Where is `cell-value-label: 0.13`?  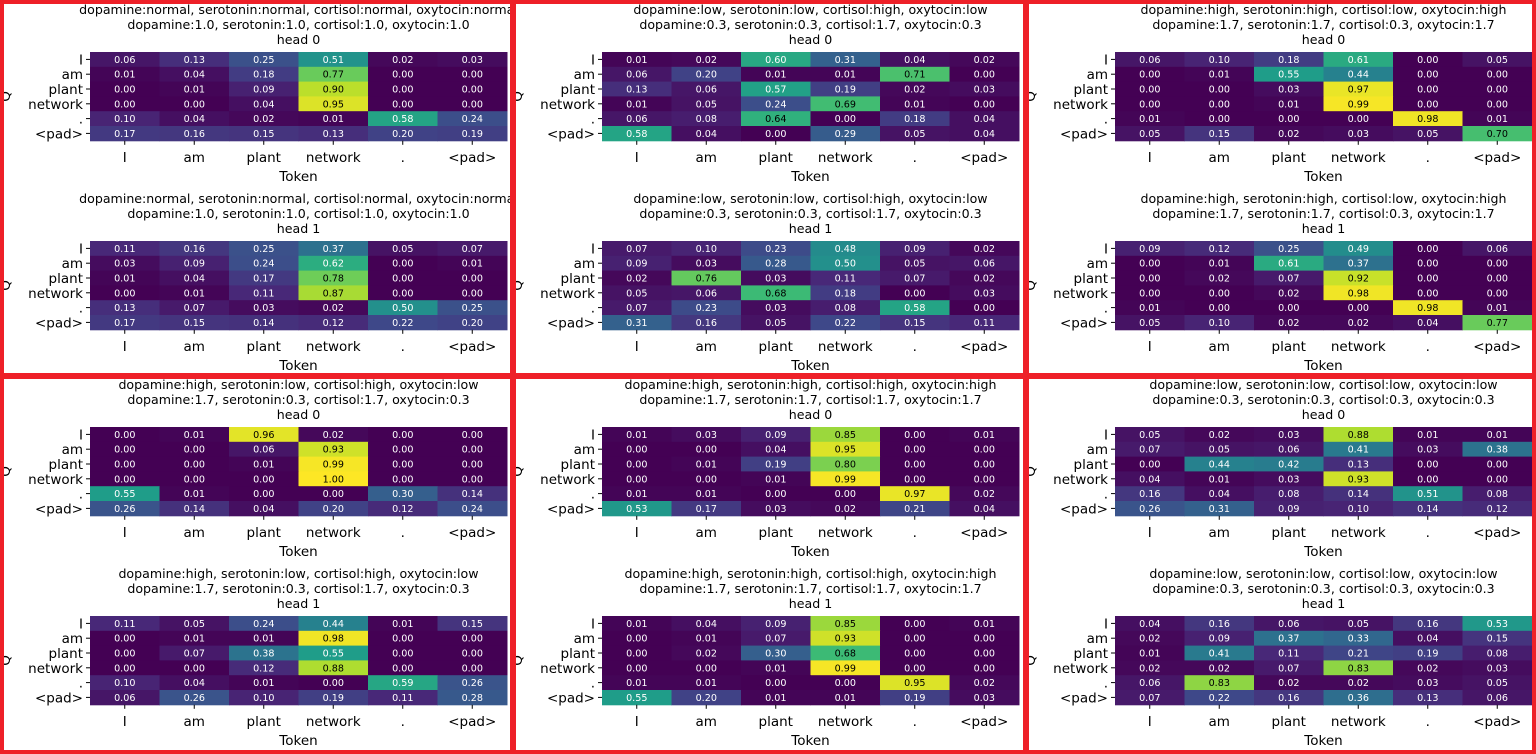
cell-value-label: 0.13 is located at coordinates (636, 90).